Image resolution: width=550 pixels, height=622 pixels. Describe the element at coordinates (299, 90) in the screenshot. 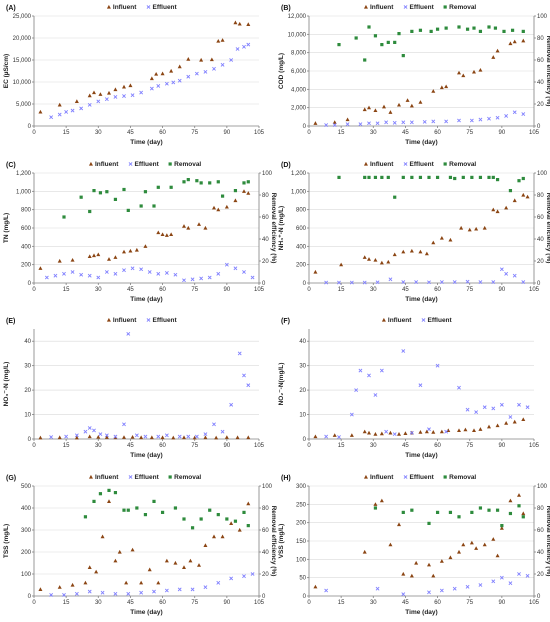

I see `y-tick-label: 4,000` at that location.